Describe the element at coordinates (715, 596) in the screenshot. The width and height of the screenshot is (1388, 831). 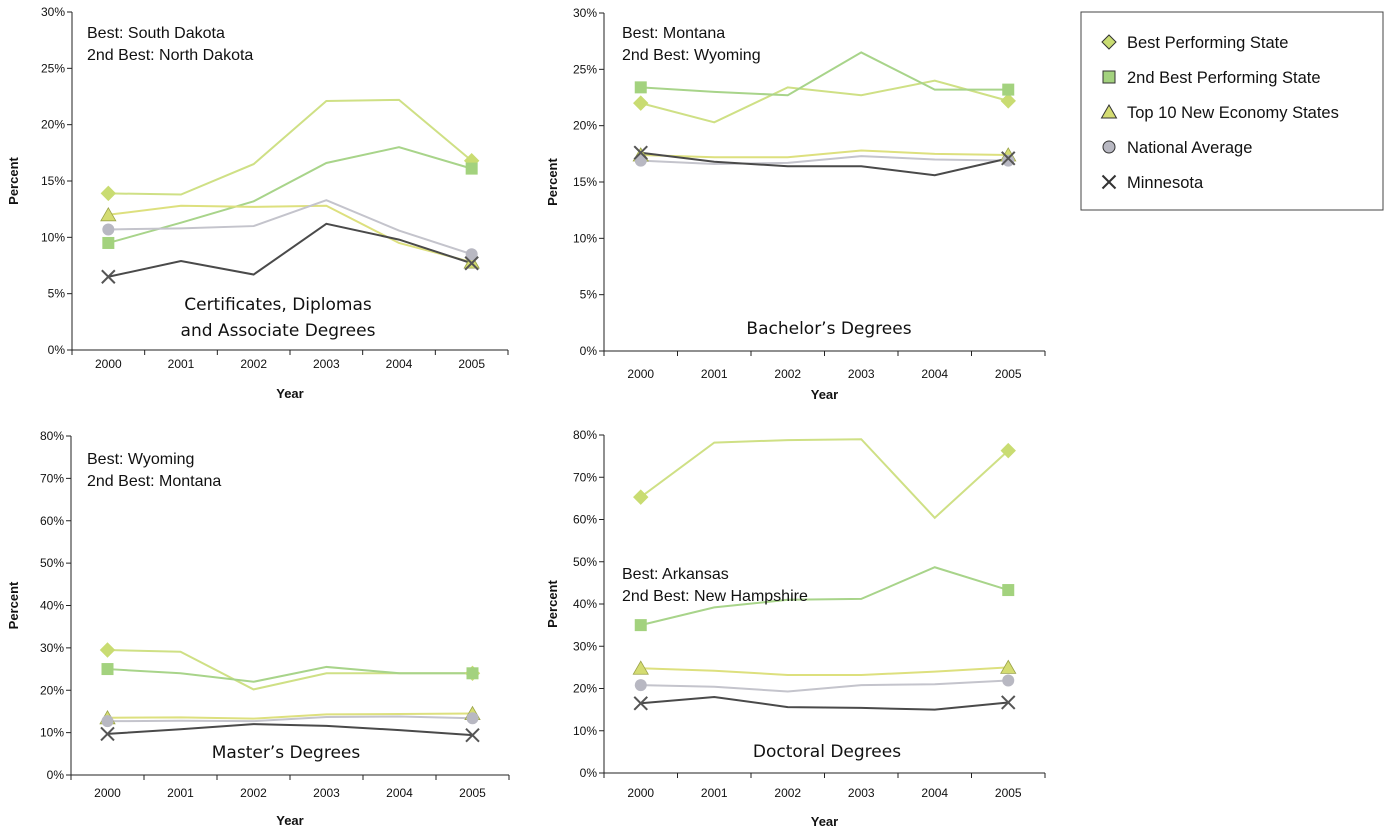
I see `chart-note: 2nd Best: New Hampshire` at that location.